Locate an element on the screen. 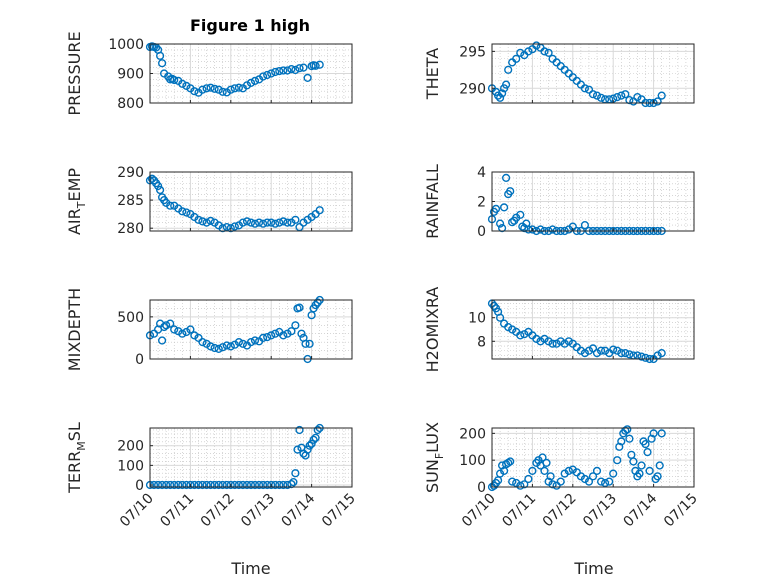 Image resolution: width=778 pixels, height=583 pixels. y-tick-label: 295 is located at coordinates (472, 52).